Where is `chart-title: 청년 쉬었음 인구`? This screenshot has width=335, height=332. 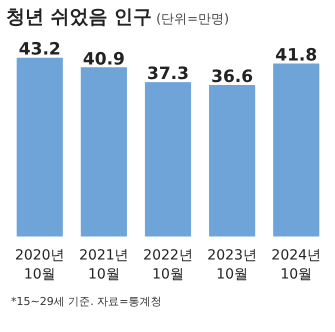
chart-title: 청년 쉬었음 인구 is located at coordinates (79, 17).